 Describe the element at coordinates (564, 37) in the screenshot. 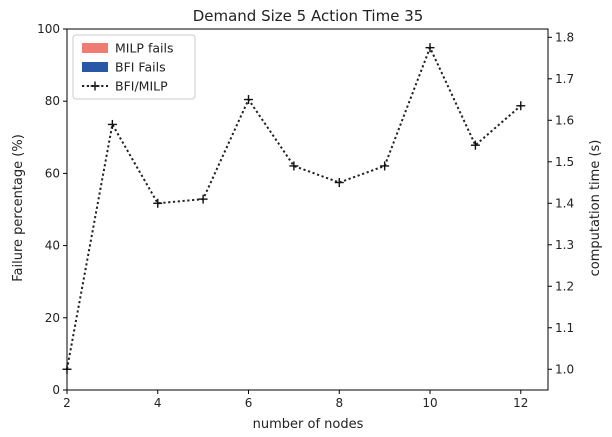

I see `y-right-tick-label: 1.8` at that location.